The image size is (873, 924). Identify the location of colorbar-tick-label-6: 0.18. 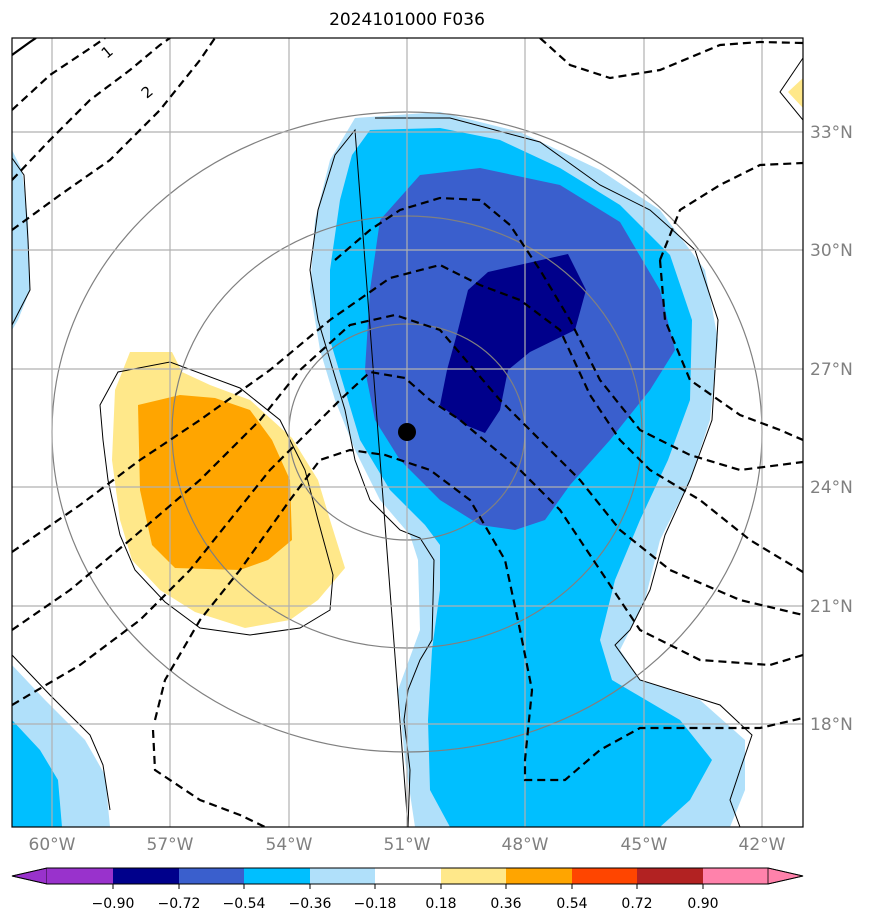
(440, 904).